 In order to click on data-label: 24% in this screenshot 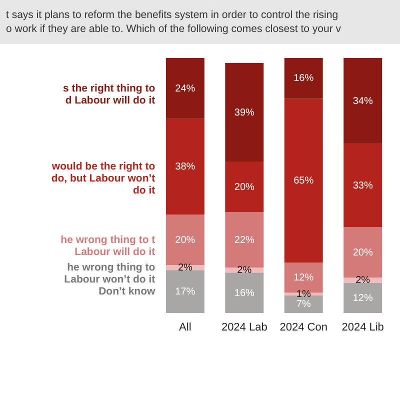, I will do `click(185, 88)`.